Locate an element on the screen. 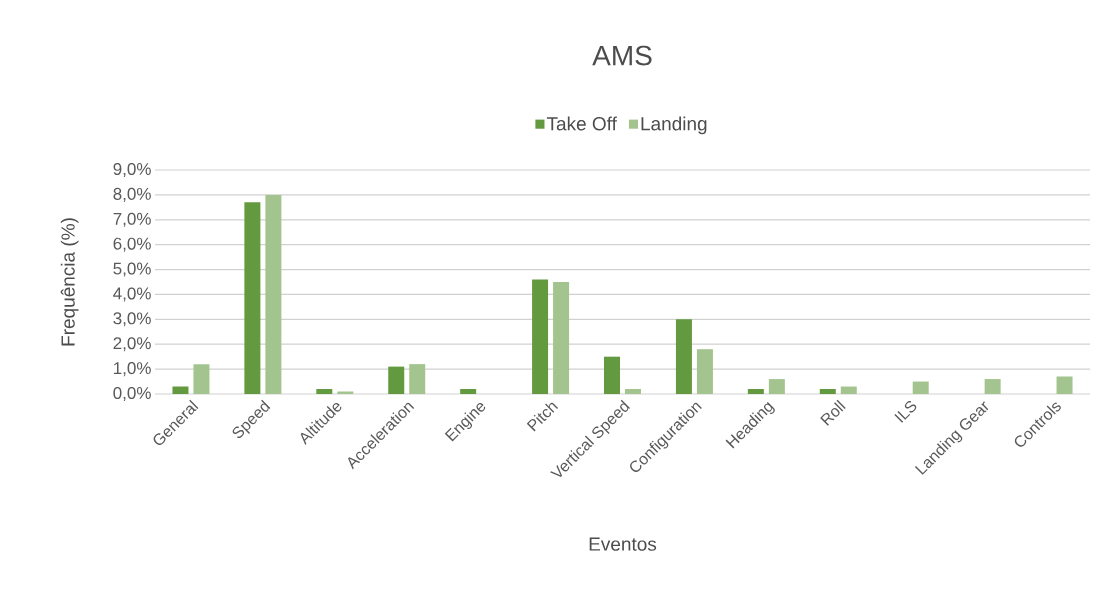  x-axis-title: Eventos is located at coordinates (623, 544).